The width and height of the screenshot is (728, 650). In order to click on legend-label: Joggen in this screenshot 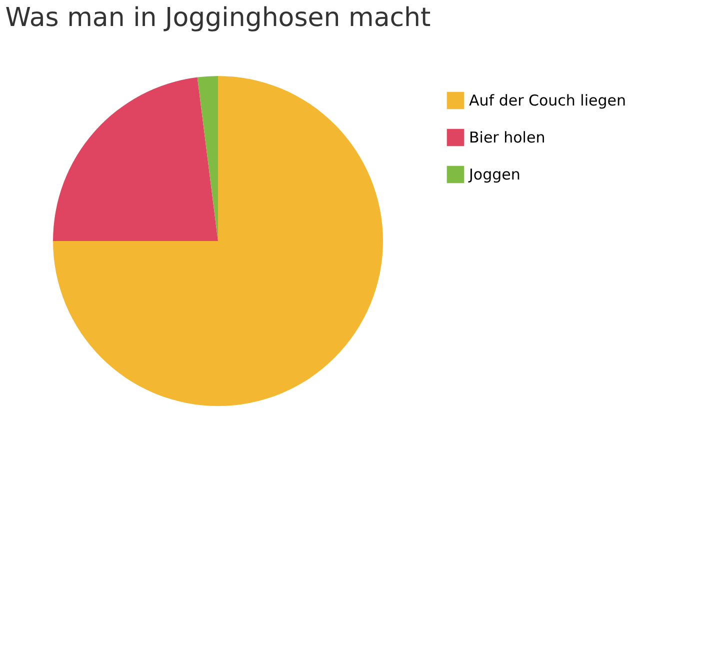, I will do `click(494, 175)`.